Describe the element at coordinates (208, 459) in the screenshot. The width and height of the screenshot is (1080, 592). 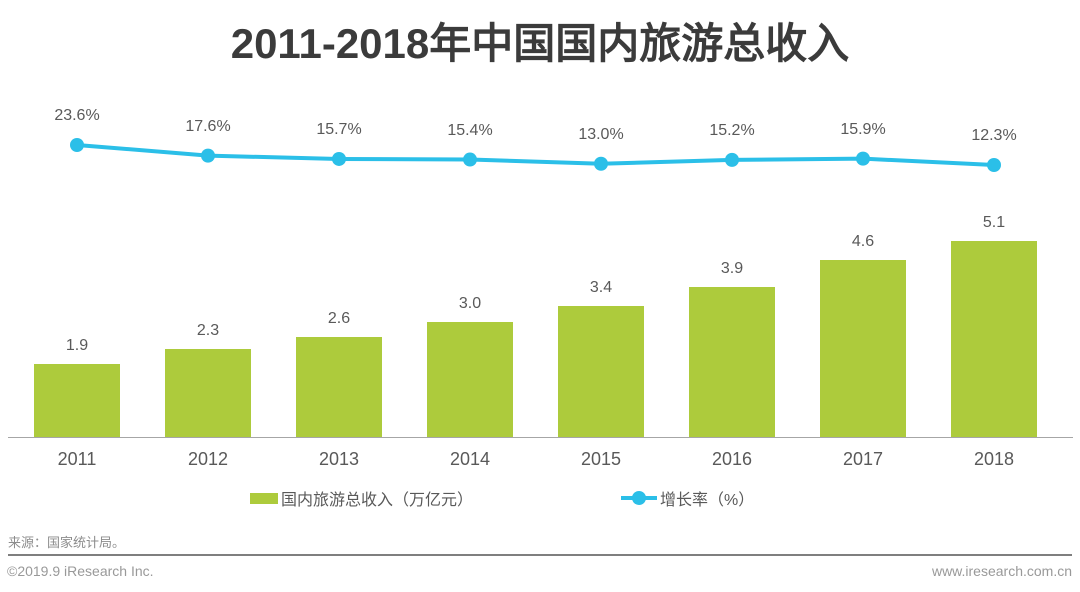
I see `x-axis-label: 2012` at that location.